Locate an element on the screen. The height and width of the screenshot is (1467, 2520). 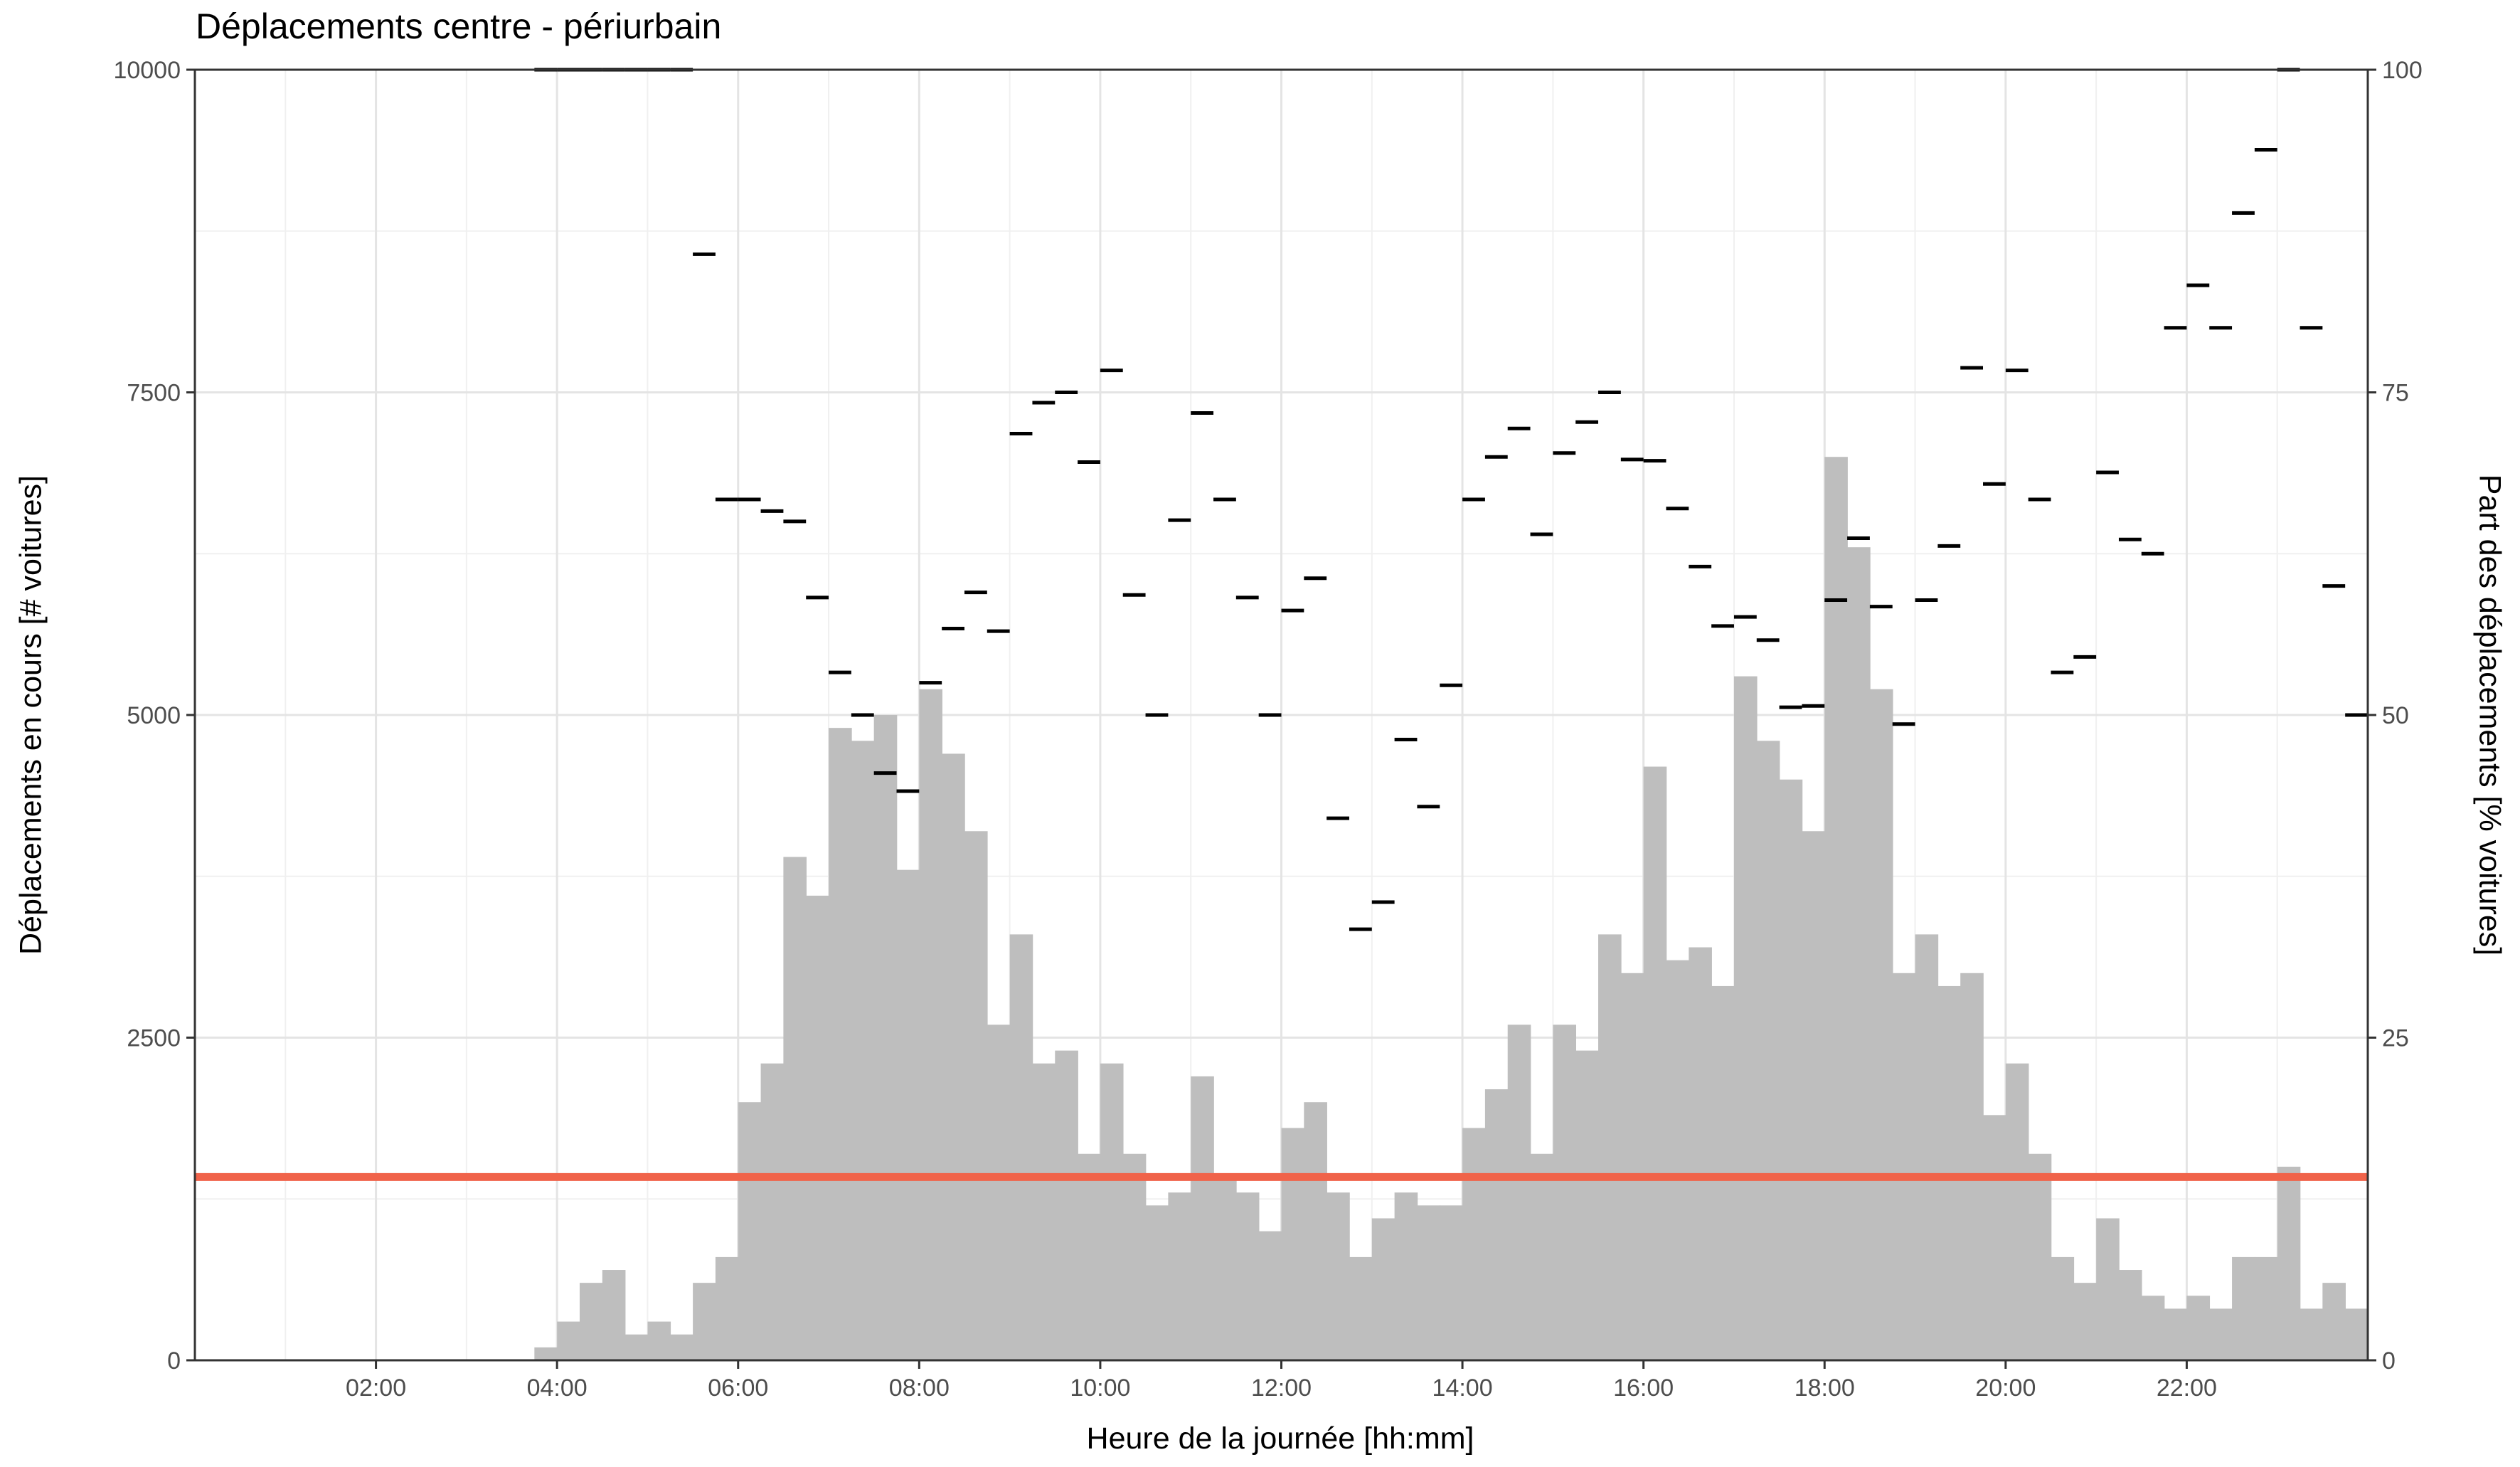
y-tick-label-right: 25 is located at coordinates (2395, 1038).